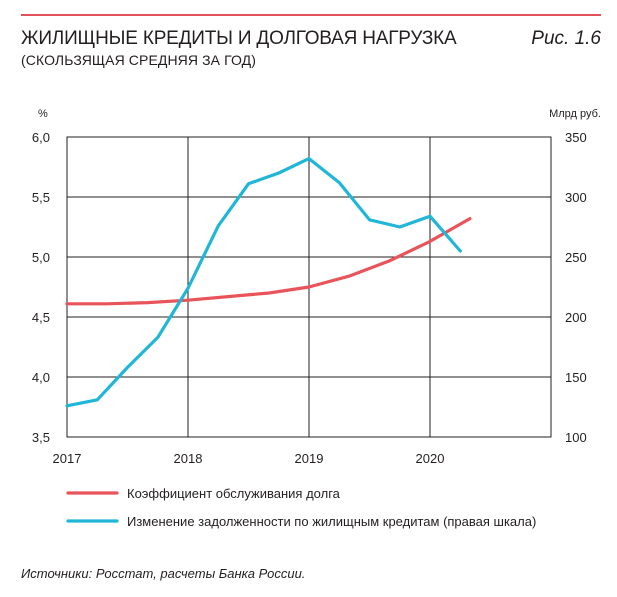  I want to click on chart-subtitle: (СКОЛЬЗЯЩАЯ СРЕДНЯЯ ЗА ГОД), so click(138, 60).